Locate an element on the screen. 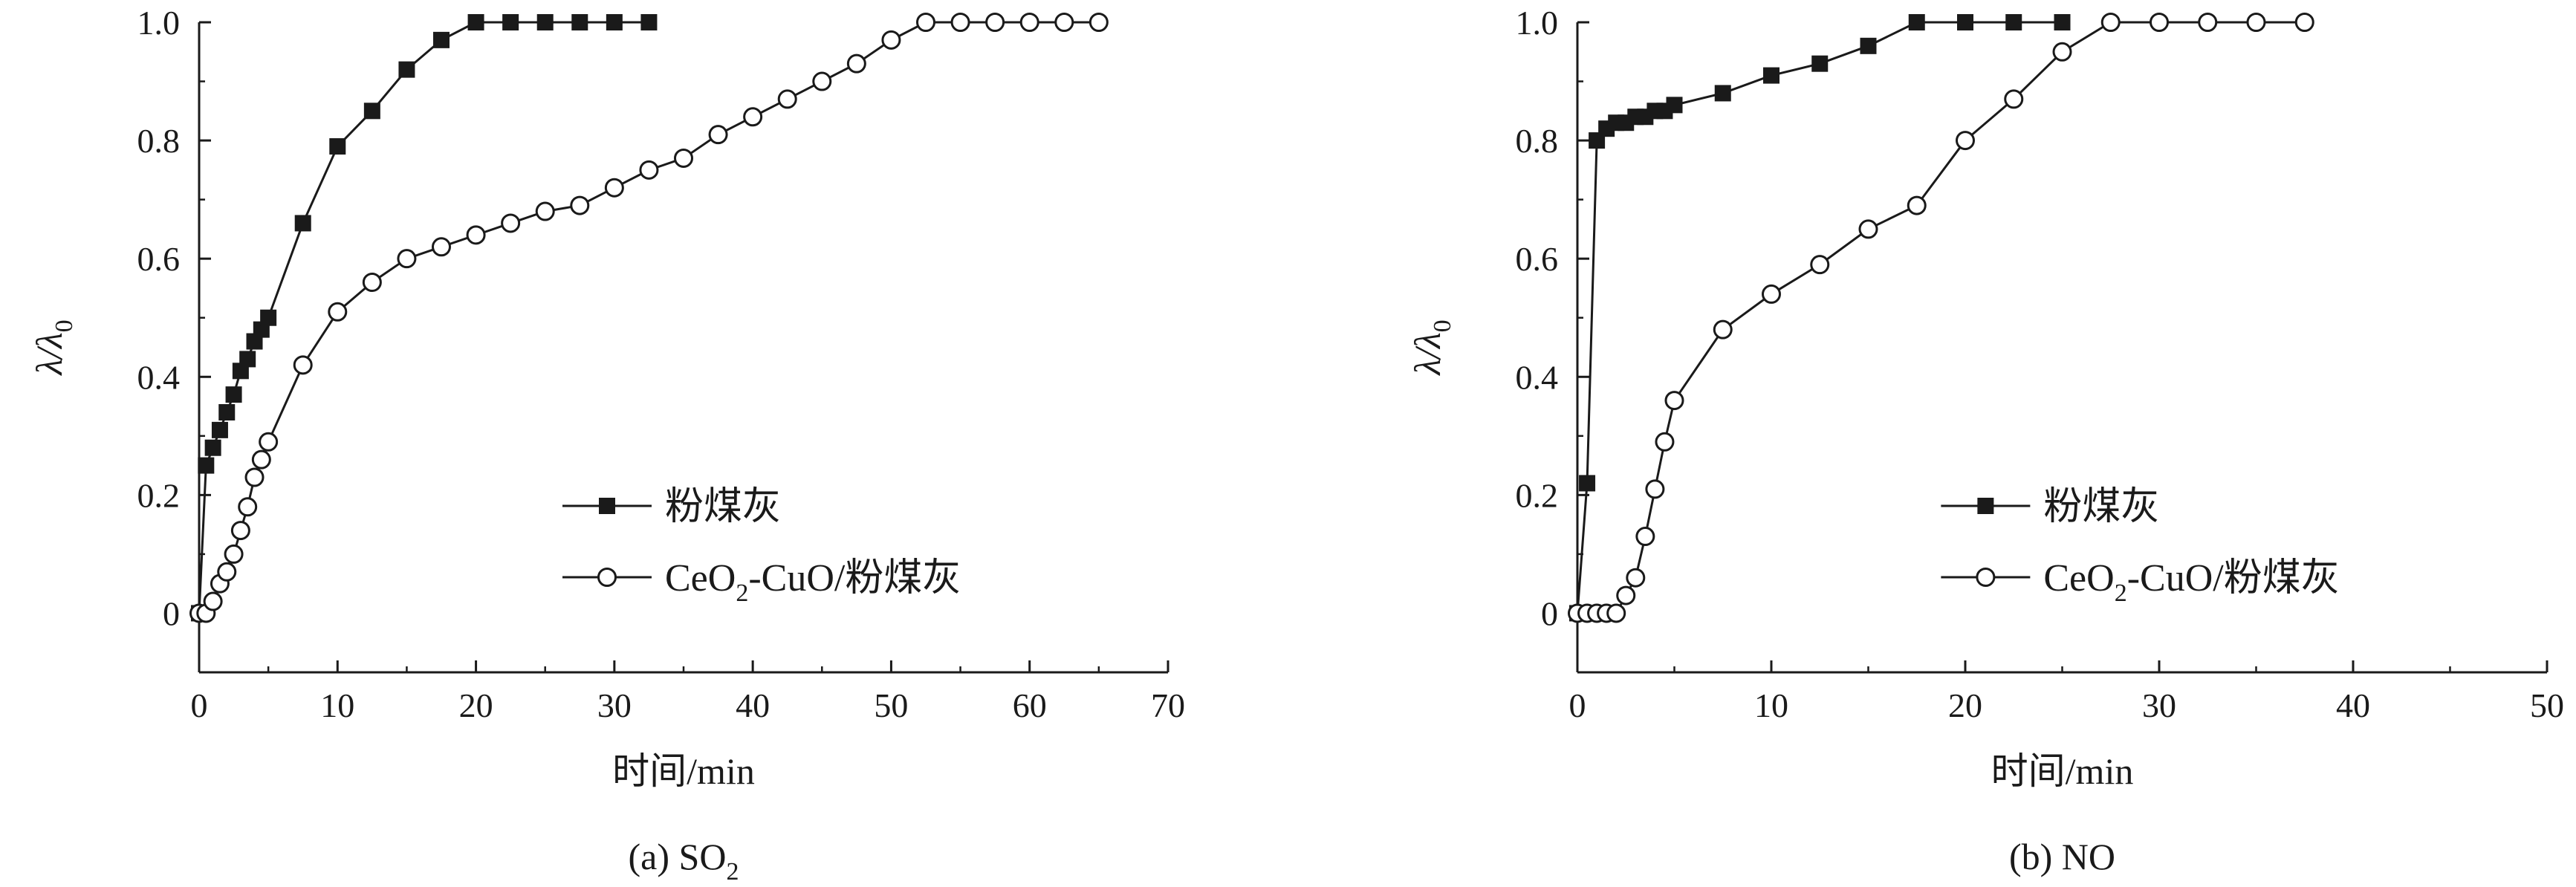 The width and height of the screenshot is (2576, 887). x-tick-label: 60 is located at coordinates (1030, 705).